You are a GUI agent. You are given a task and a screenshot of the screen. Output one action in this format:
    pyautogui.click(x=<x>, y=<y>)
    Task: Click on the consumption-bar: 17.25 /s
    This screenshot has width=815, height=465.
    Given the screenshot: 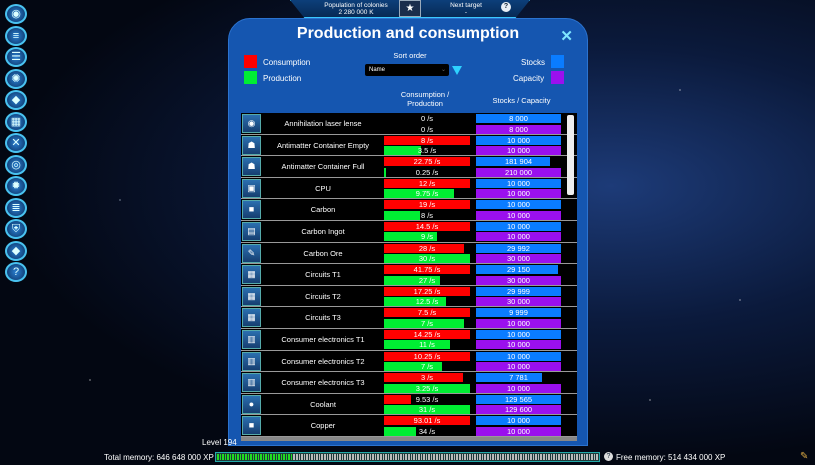 What is the action you would take?
    pyautogui.click(x=427, y=291)
    